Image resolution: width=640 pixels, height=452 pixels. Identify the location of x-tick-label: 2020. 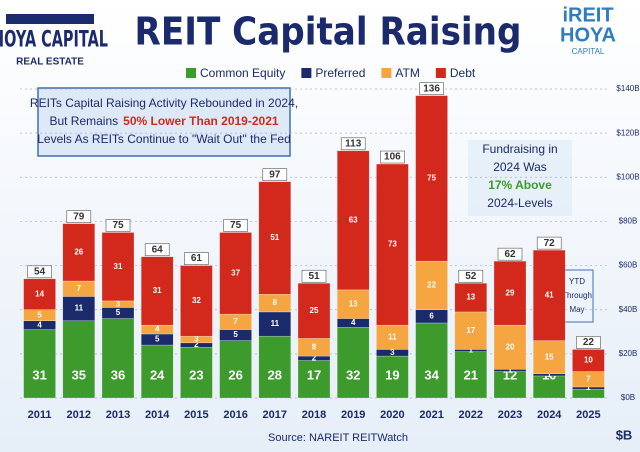
(392, 415).